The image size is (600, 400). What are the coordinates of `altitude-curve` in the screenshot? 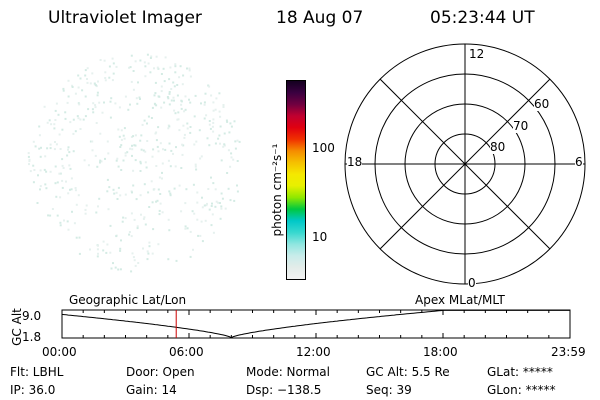 It's located at (315, 324).